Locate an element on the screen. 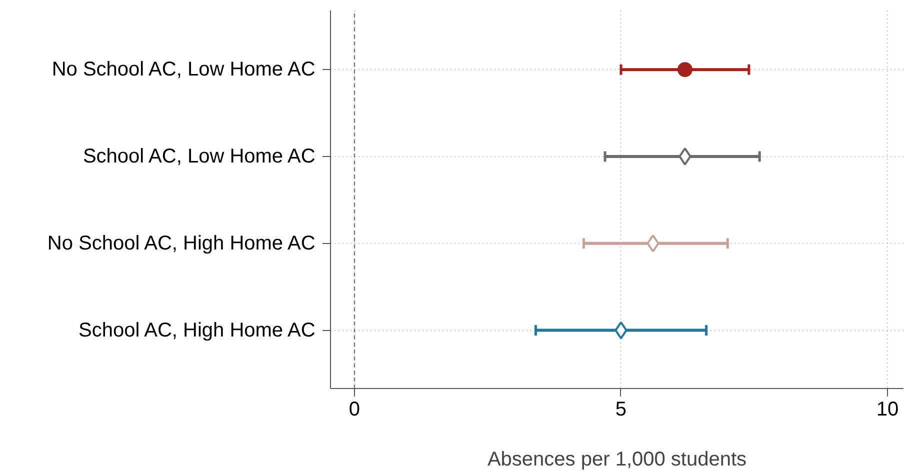  y-tick-label: School AC, Low Home AC is located at coordinates (199, 156).